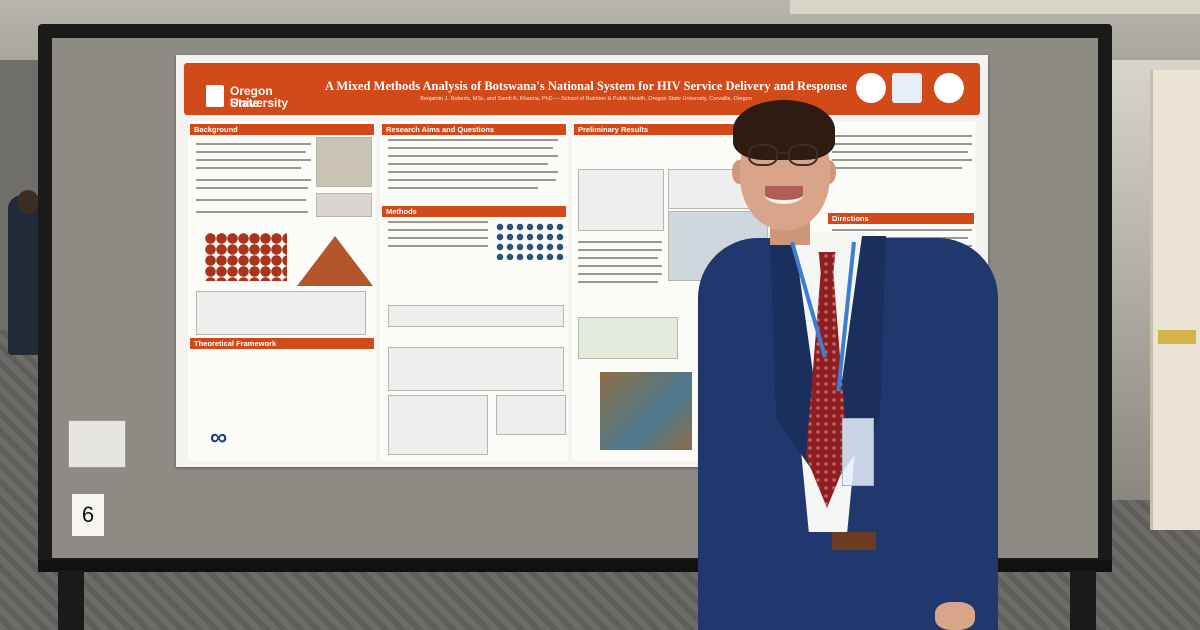 The width and height of the screenshot is (1200, 630). What do you see at coordinates (995, 7) in the screenshot?
I see `ceiling-band` at bounding box center [995, 7].